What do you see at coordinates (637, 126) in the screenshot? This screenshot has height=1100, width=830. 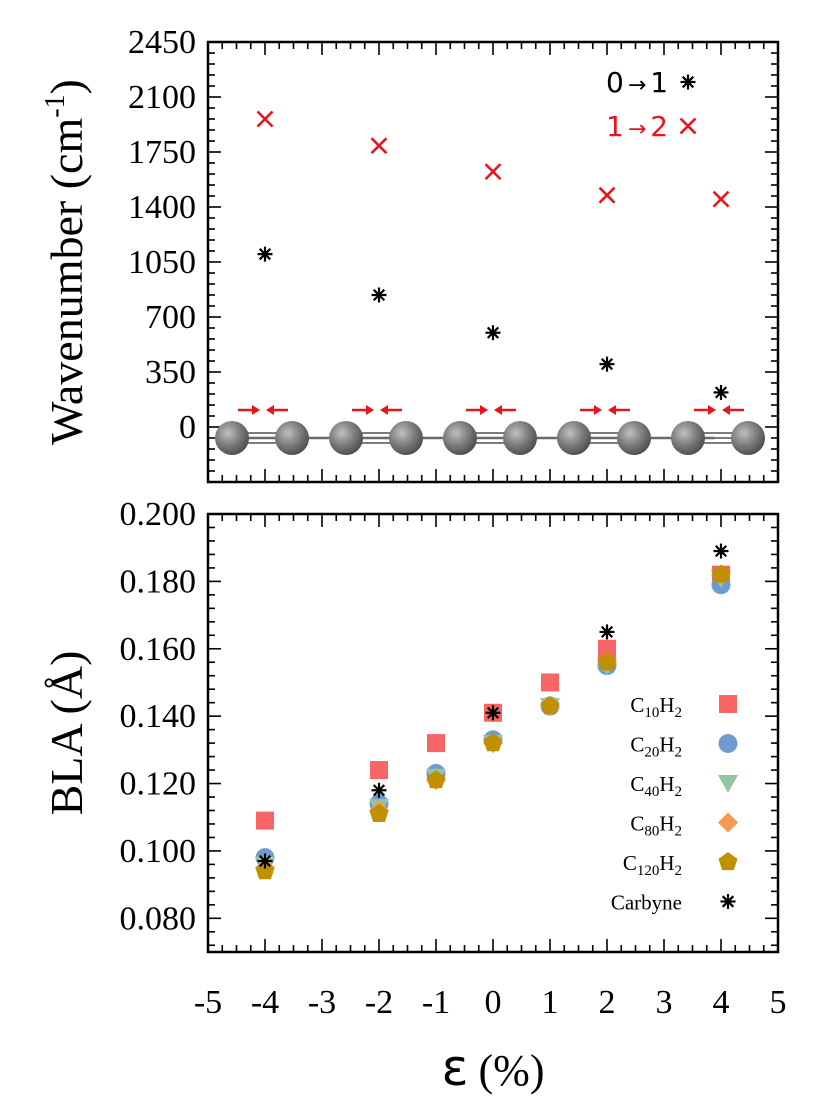 I see `top-legend-label: 1 → 2` at bounding box center [637, 126].